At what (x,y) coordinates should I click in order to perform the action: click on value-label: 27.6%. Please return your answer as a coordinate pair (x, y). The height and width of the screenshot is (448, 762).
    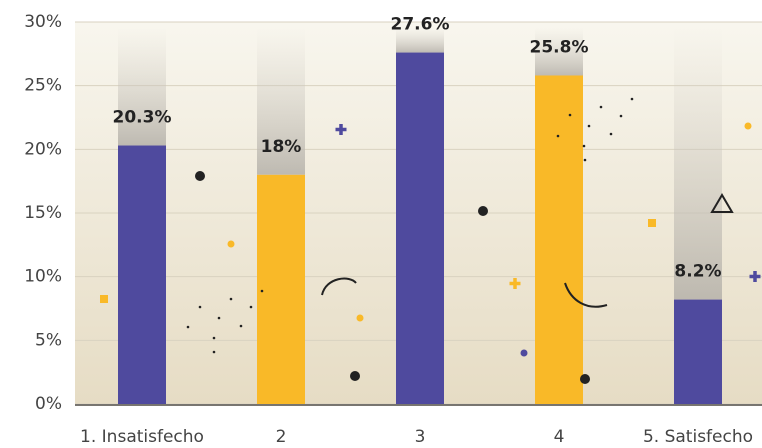
    Looking at the image, I should click on (420, 25).